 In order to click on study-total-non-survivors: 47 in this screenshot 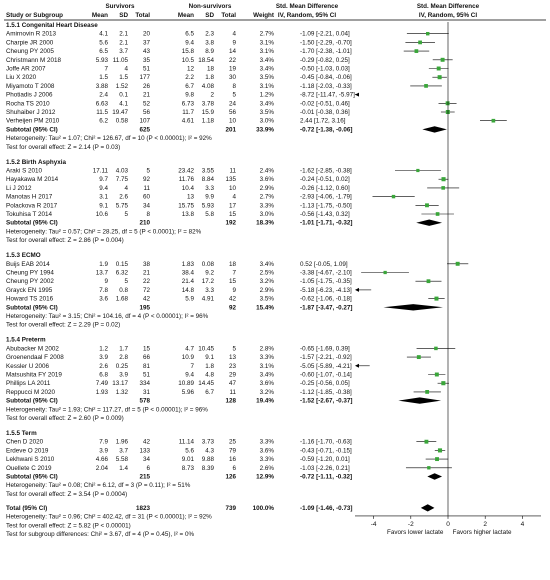, I will do `click(233, 383)`.